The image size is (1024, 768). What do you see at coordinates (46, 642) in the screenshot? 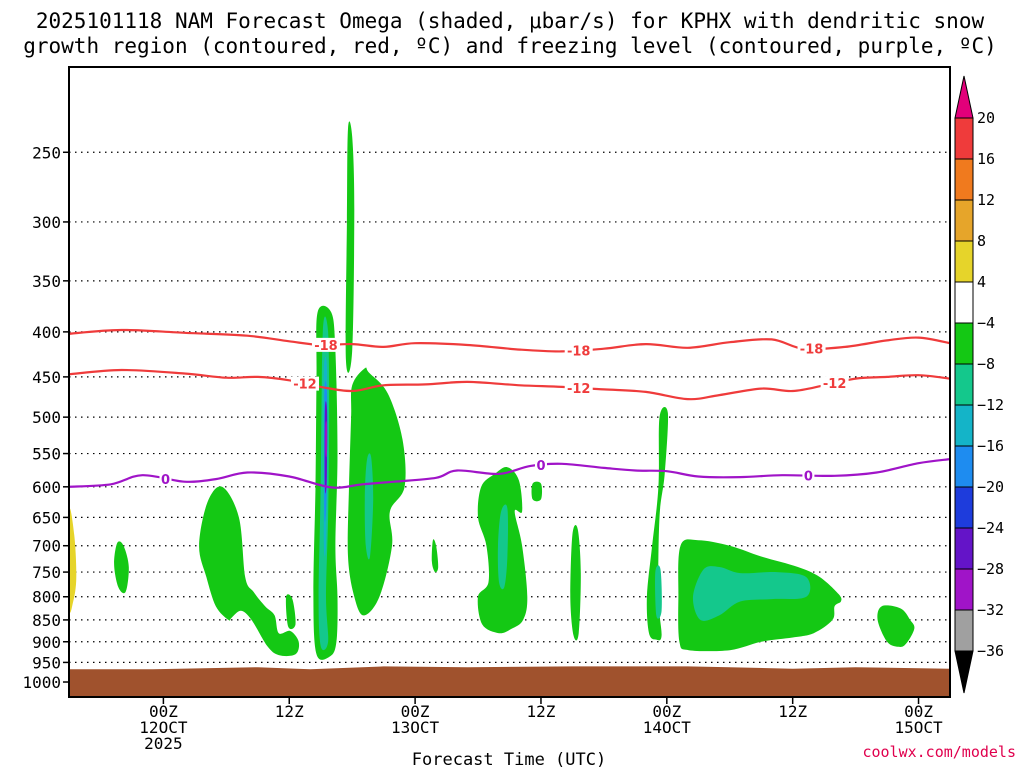
I see `y-tick-label: 900` at bounding box center [46, 642].